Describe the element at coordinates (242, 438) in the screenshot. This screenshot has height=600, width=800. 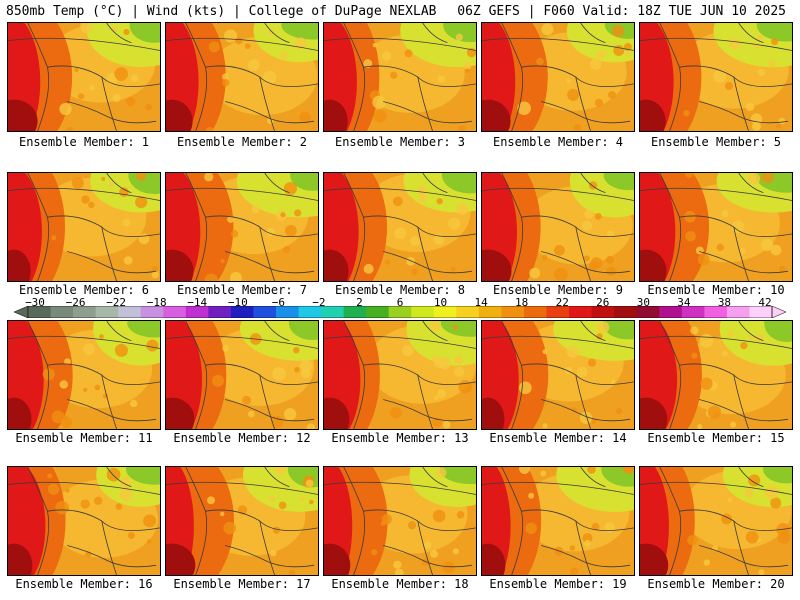
I see `ensemble-member-label: Ensemble Member: 12` at that location.